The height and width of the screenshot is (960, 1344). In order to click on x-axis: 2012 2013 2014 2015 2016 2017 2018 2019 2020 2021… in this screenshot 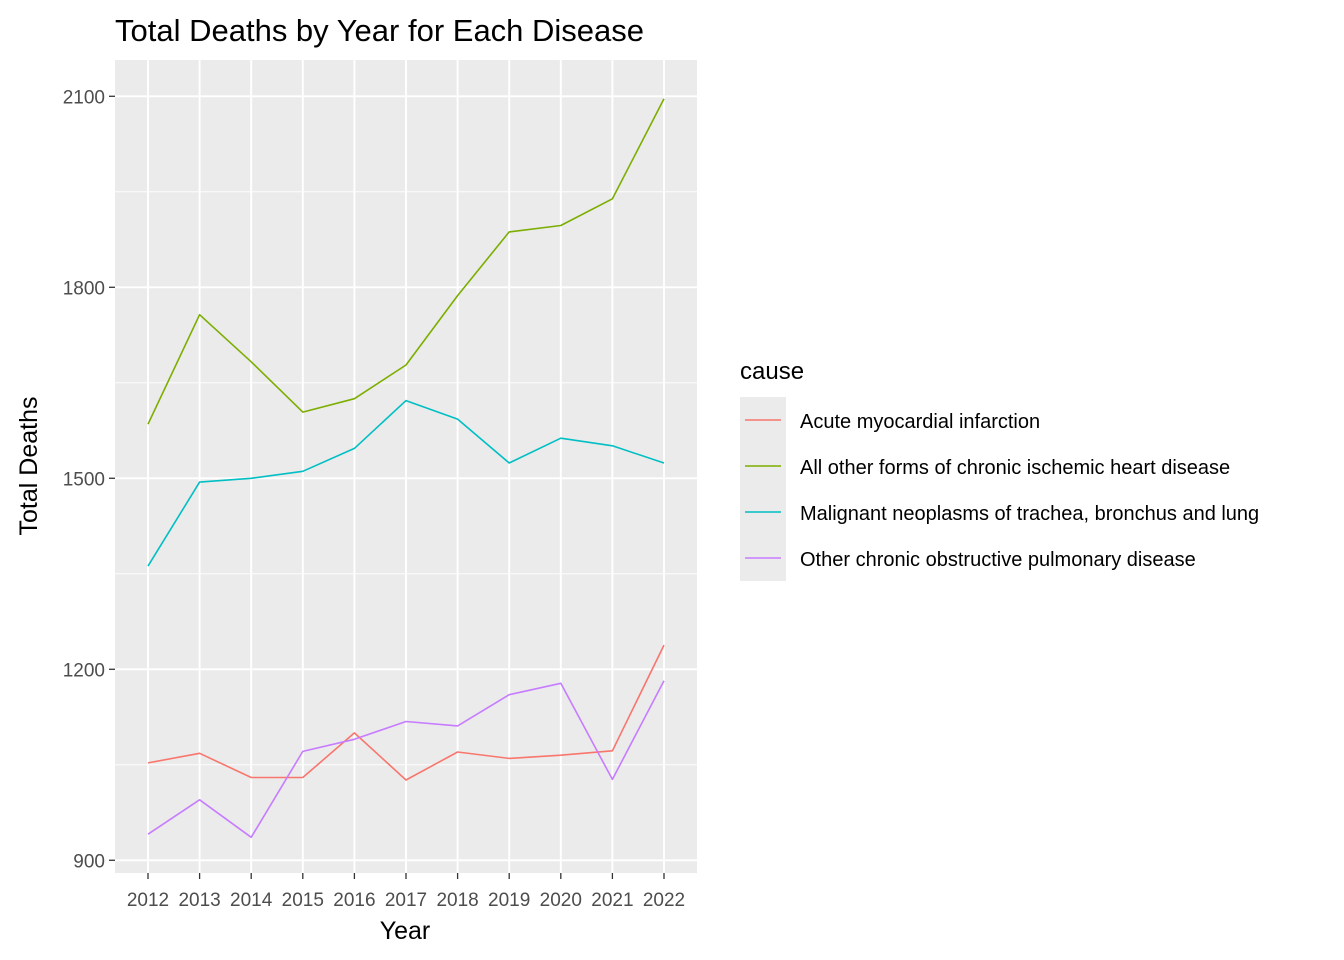, I will do `click(406, 892)`.